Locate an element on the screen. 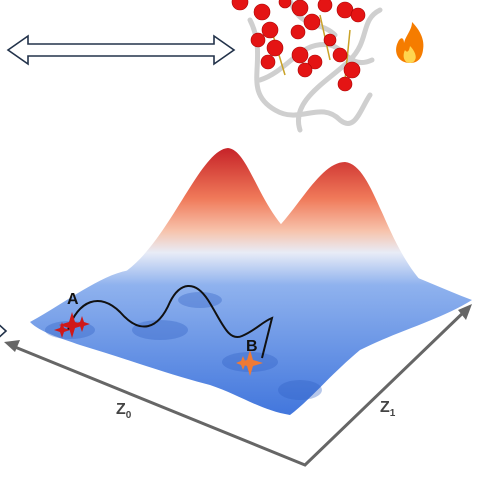  axis-arrowheads is located at coordinates (238, 328).